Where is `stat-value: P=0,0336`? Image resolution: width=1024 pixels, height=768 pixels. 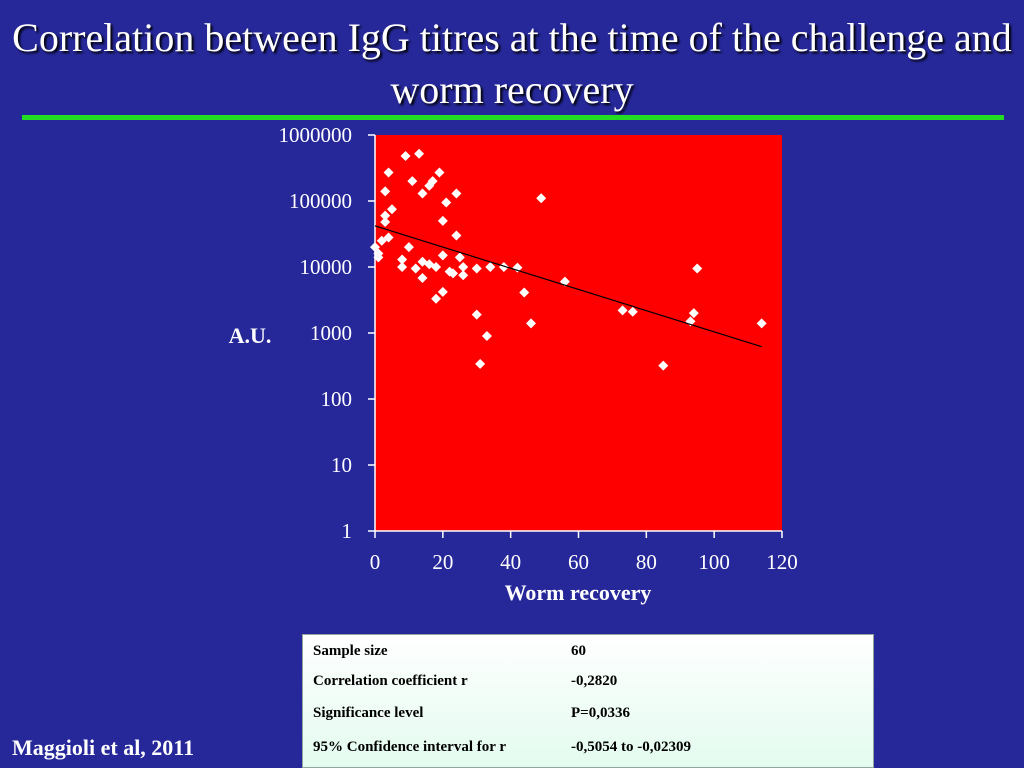
stat-value: P=0,0336 is located at coordinates (600, 713).